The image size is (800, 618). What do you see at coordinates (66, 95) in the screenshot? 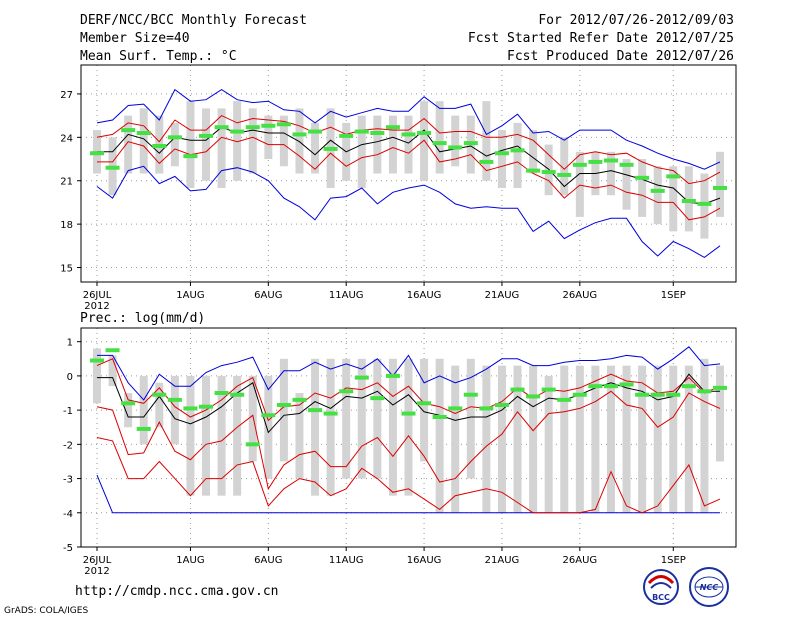
I see `y-tick-label-4: 27` at bounding box center [66, 95].